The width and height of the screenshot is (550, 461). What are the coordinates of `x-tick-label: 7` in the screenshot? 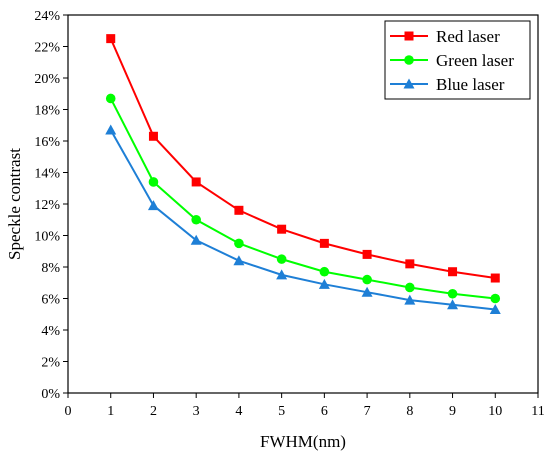 It's located at (367, 411).